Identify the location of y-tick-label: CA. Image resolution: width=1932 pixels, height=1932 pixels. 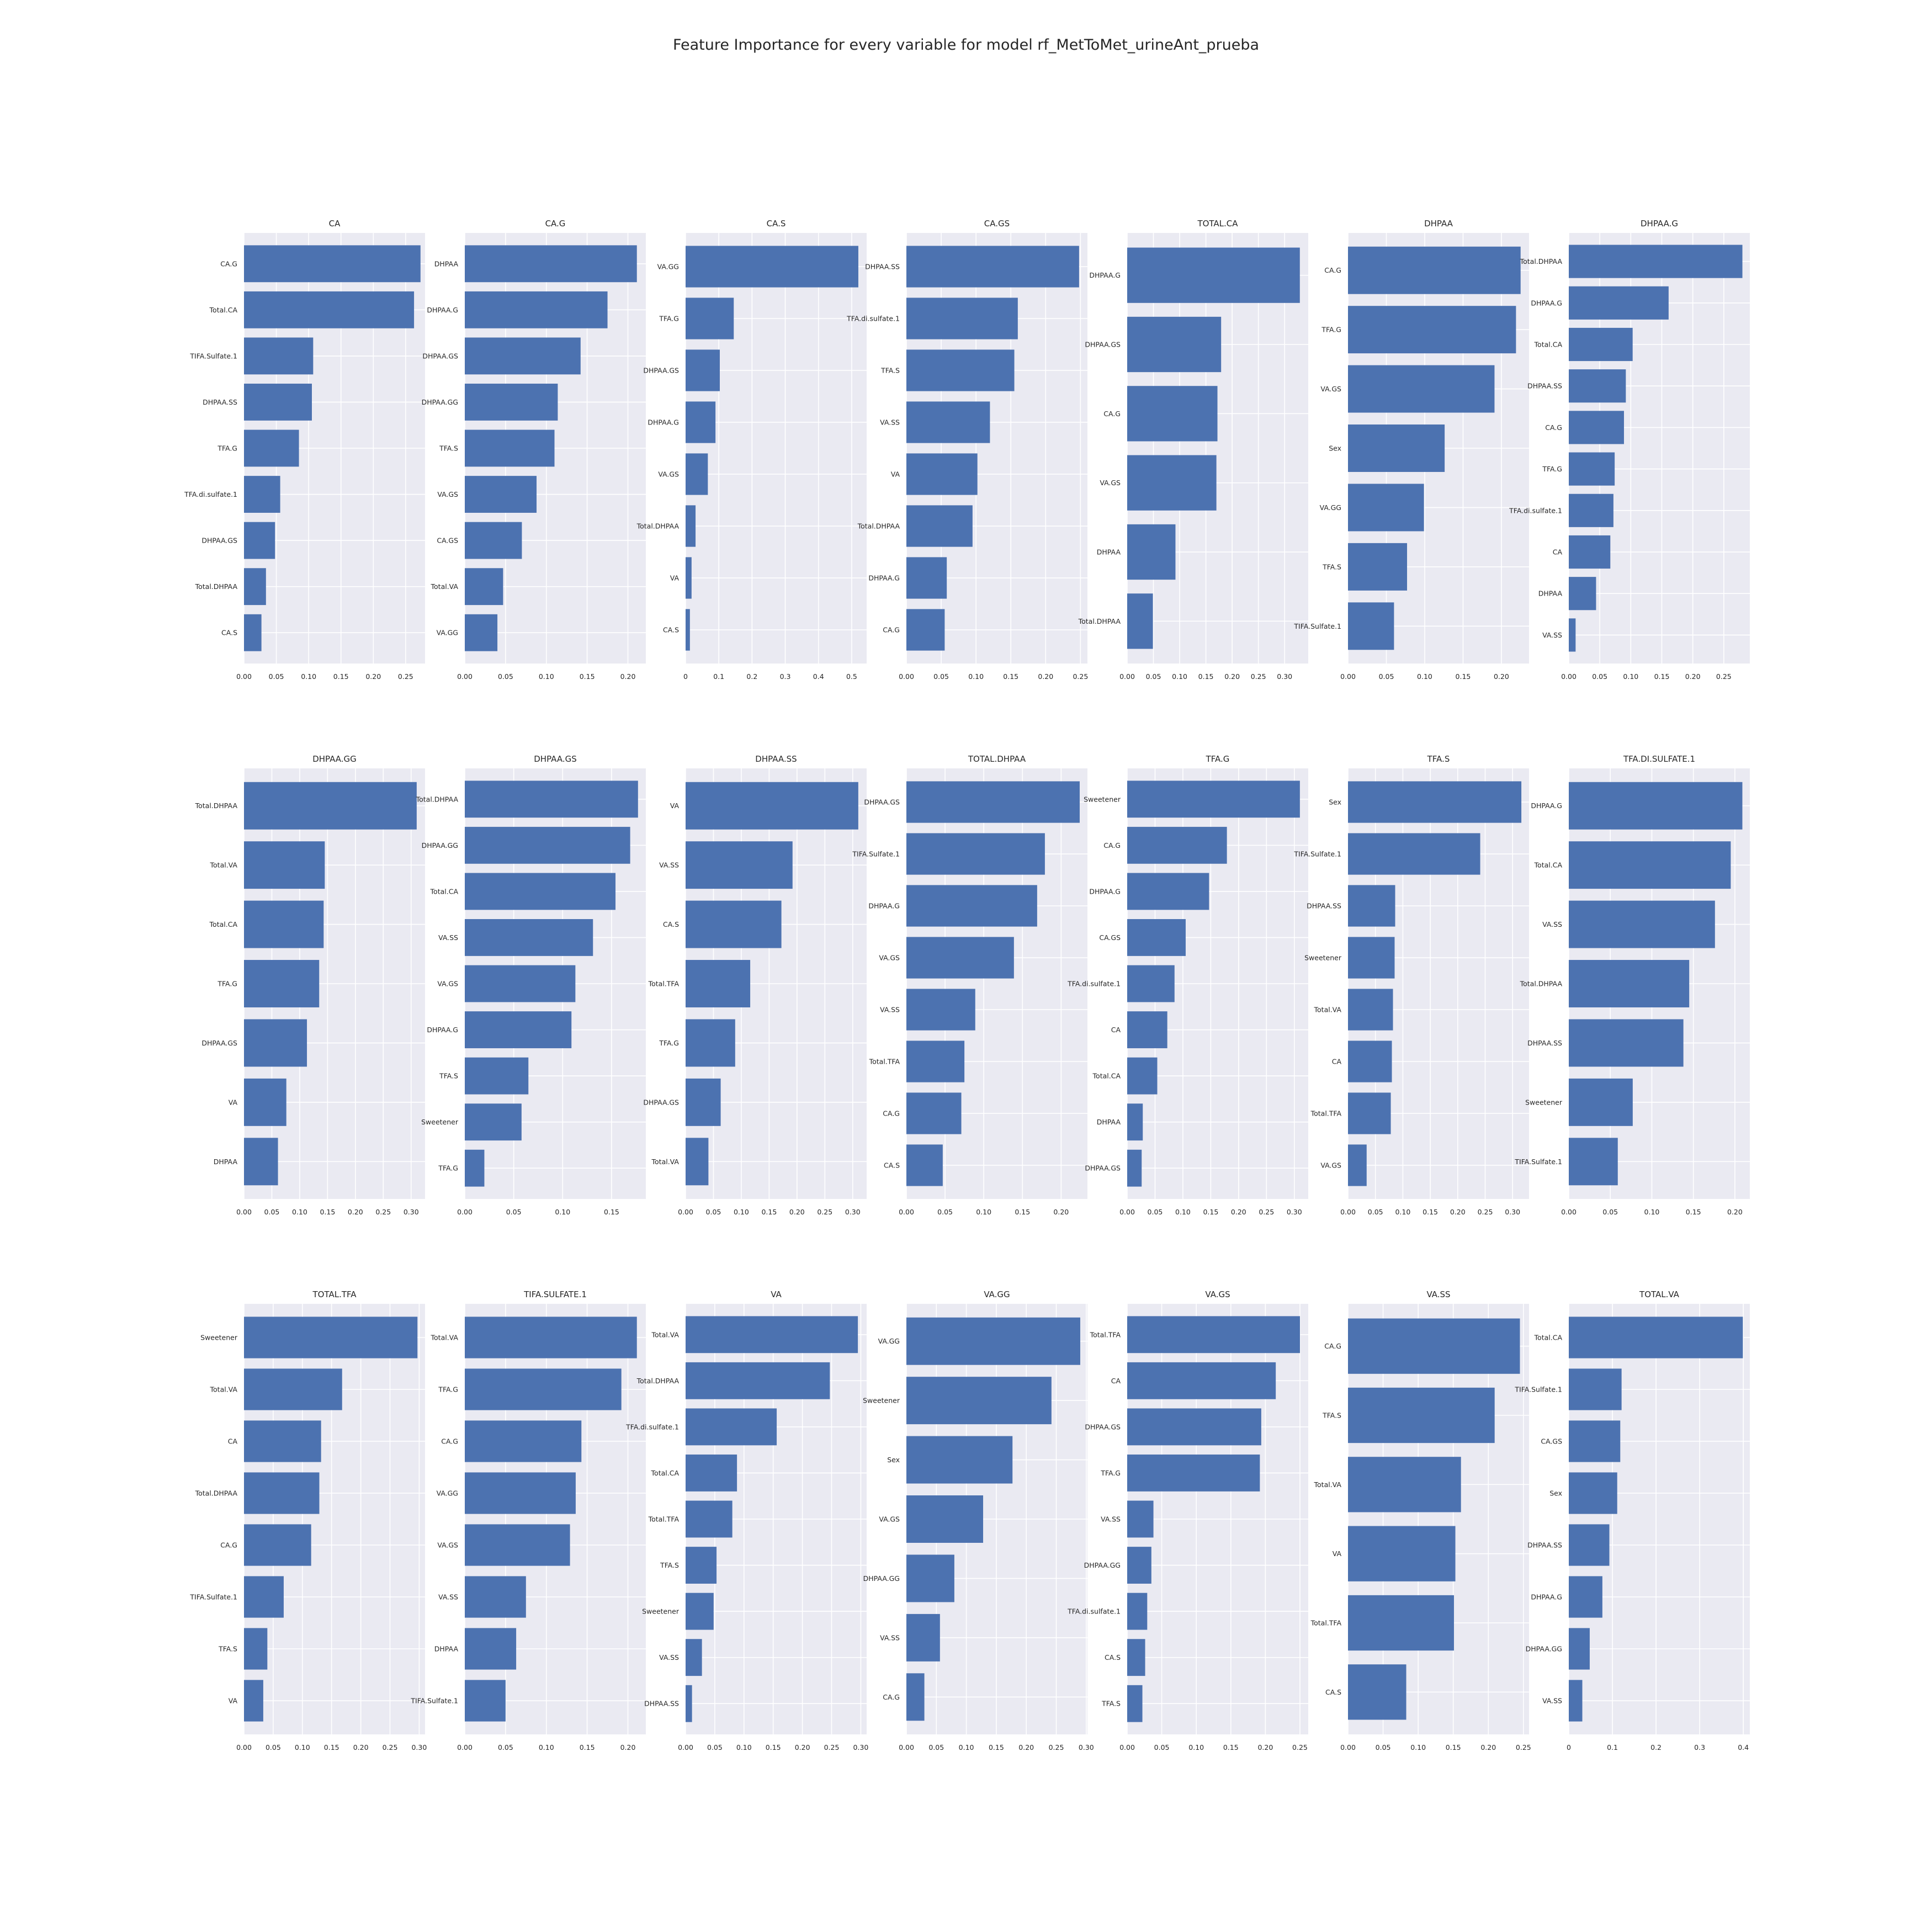
(1558, 552).